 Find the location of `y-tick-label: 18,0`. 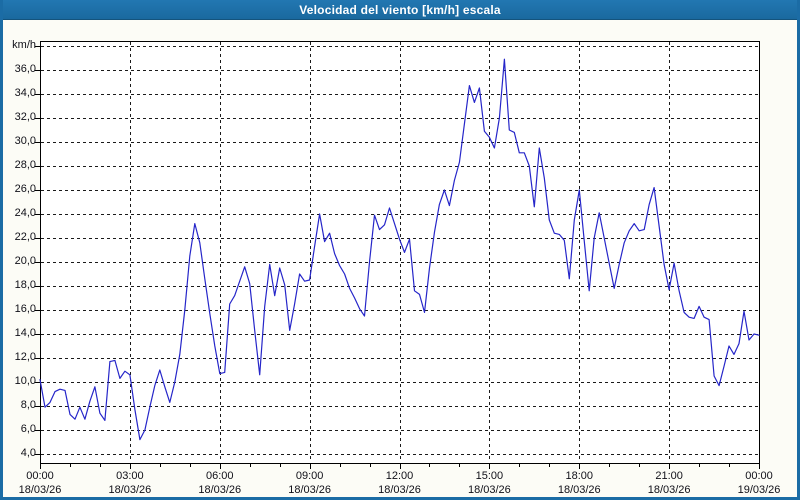

y-tick-label: 18,0 is located at coordinates (25, 285).